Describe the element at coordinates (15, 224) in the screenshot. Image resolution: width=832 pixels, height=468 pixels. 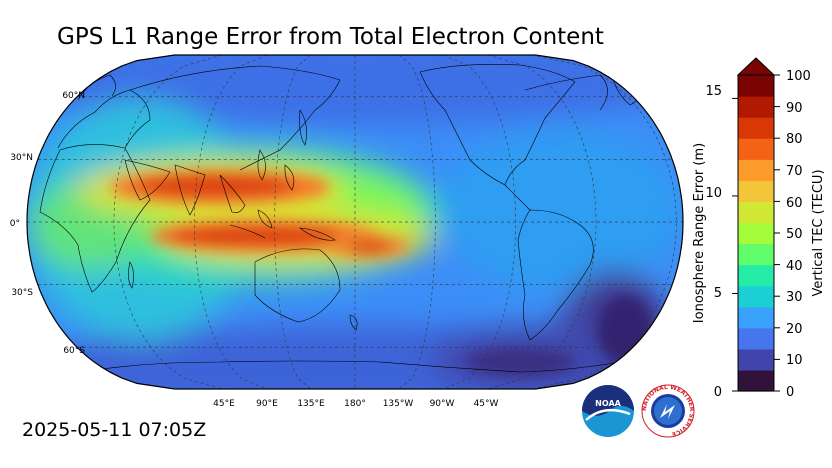
I see `lat-label-0: 0°` at that location.